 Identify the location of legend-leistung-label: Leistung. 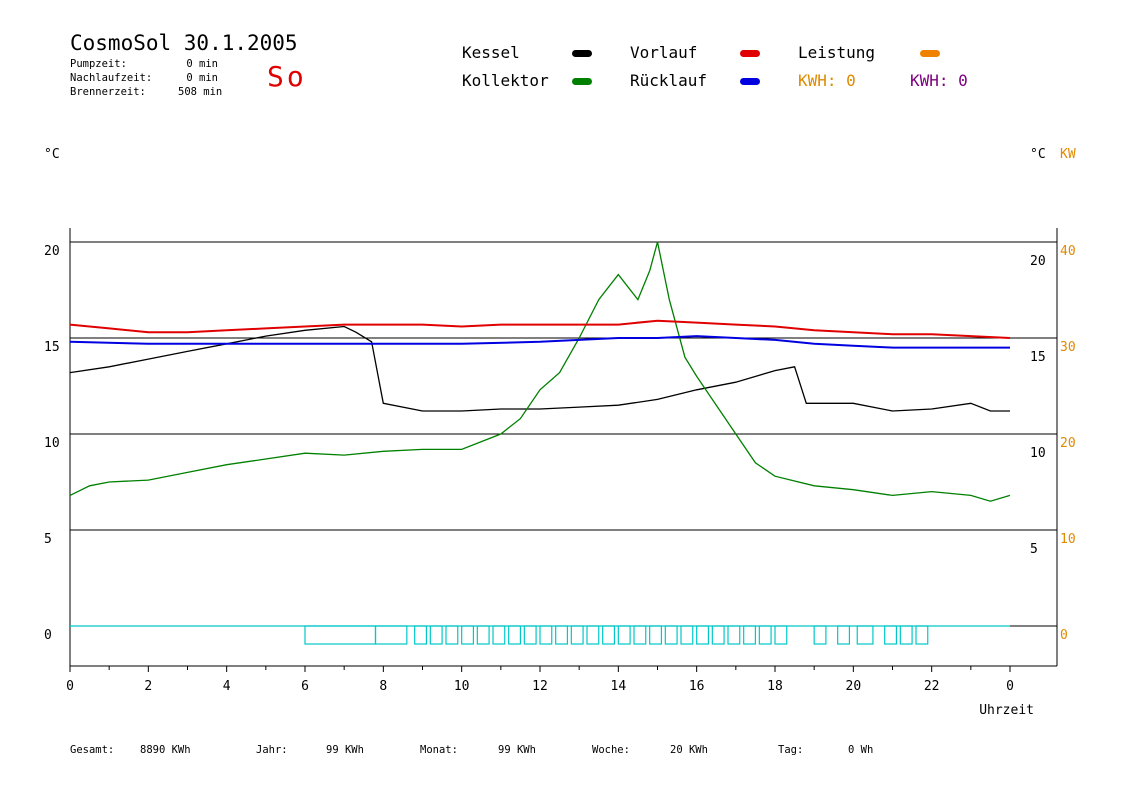
(837, 52).